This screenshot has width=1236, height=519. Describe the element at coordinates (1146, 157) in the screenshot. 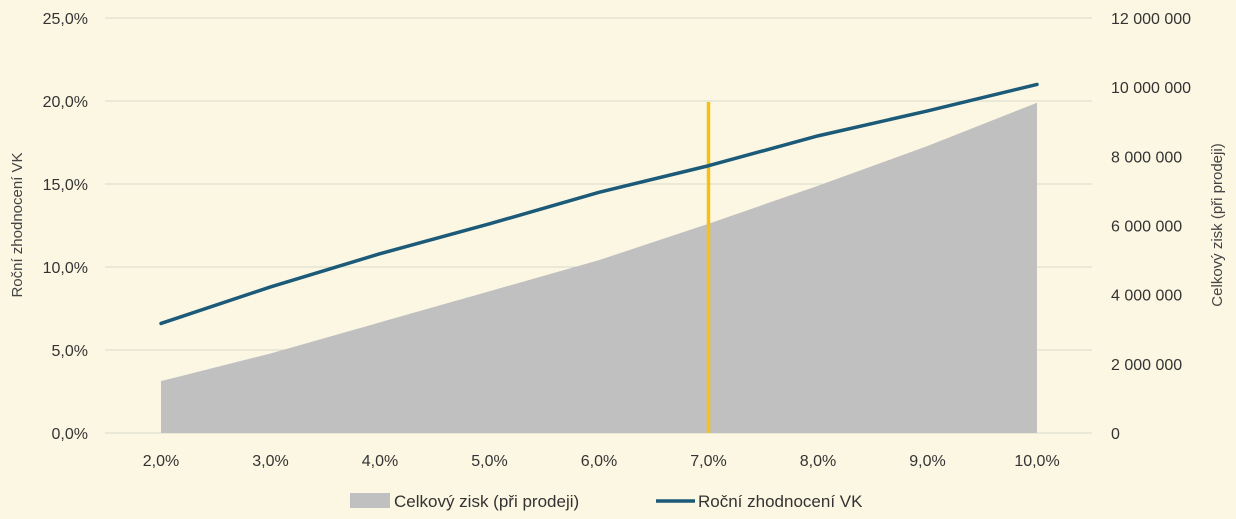

I see `y-right-tick-label: 8 000 000` at that location.